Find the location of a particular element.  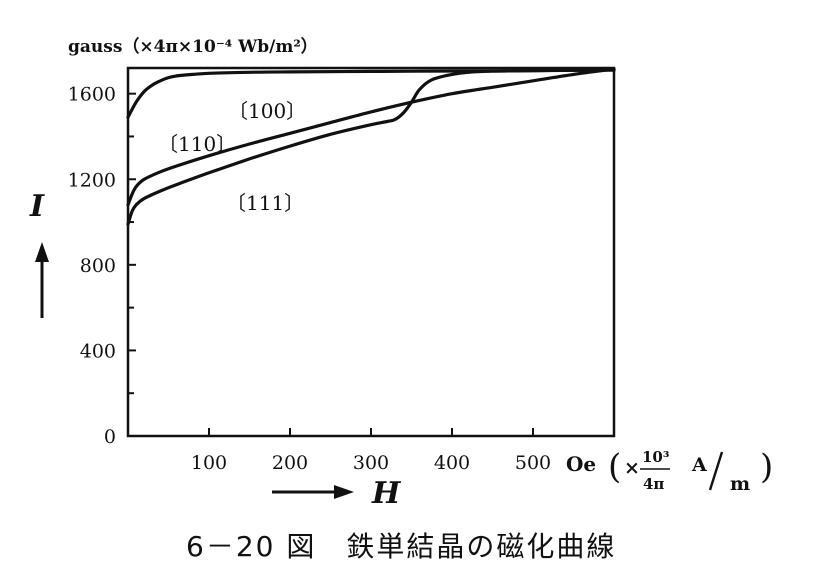

series-110-label: 〔110〕 is located at coordinates (197, 144).